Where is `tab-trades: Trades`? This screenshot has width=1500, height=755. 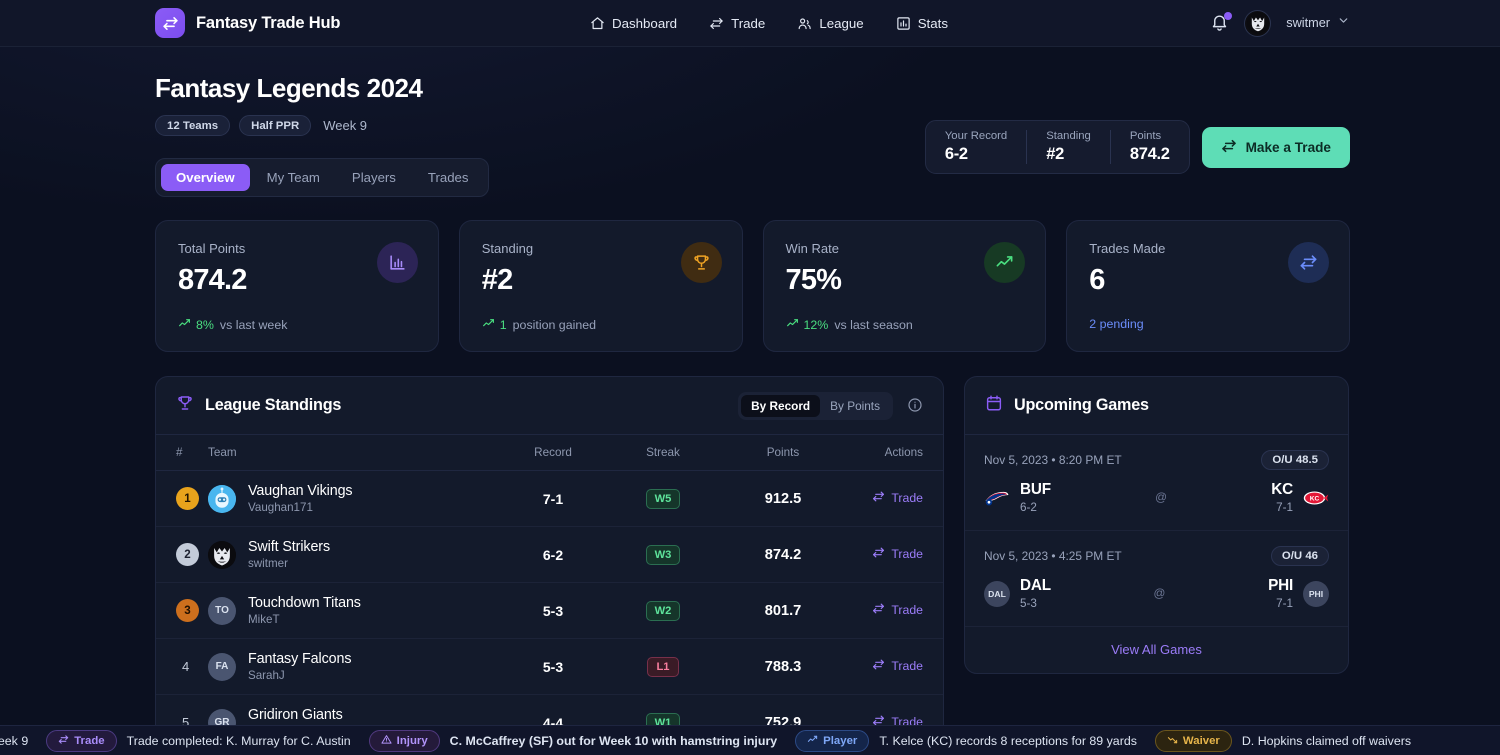 tab-trades: Trades is located at coordinates (448, 177).